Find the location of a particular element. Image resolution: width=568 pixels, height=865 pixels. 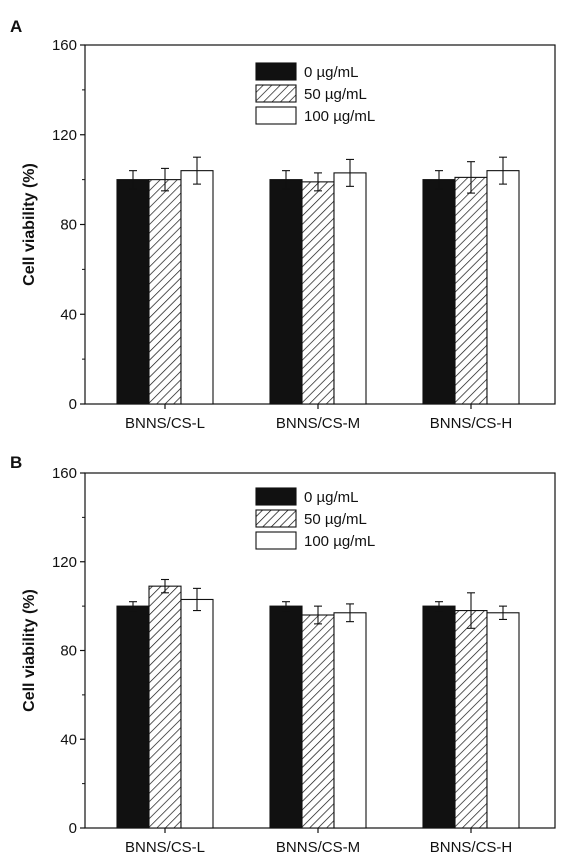

panel-label: B is located at coordinates (16, 462).